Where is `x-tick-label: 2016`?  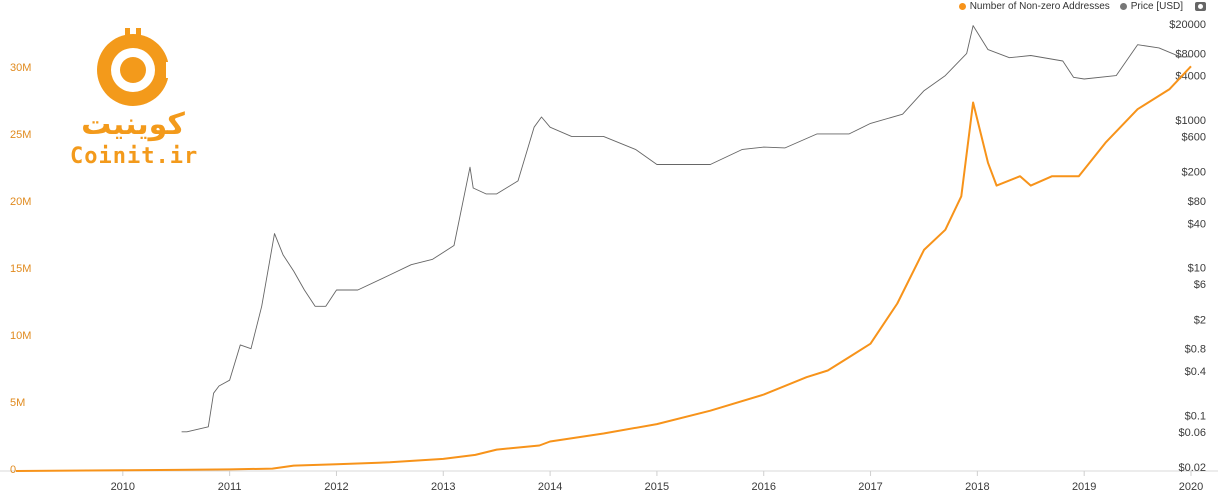
x-tick-label: 2016 is located at coordinates (763, 487).